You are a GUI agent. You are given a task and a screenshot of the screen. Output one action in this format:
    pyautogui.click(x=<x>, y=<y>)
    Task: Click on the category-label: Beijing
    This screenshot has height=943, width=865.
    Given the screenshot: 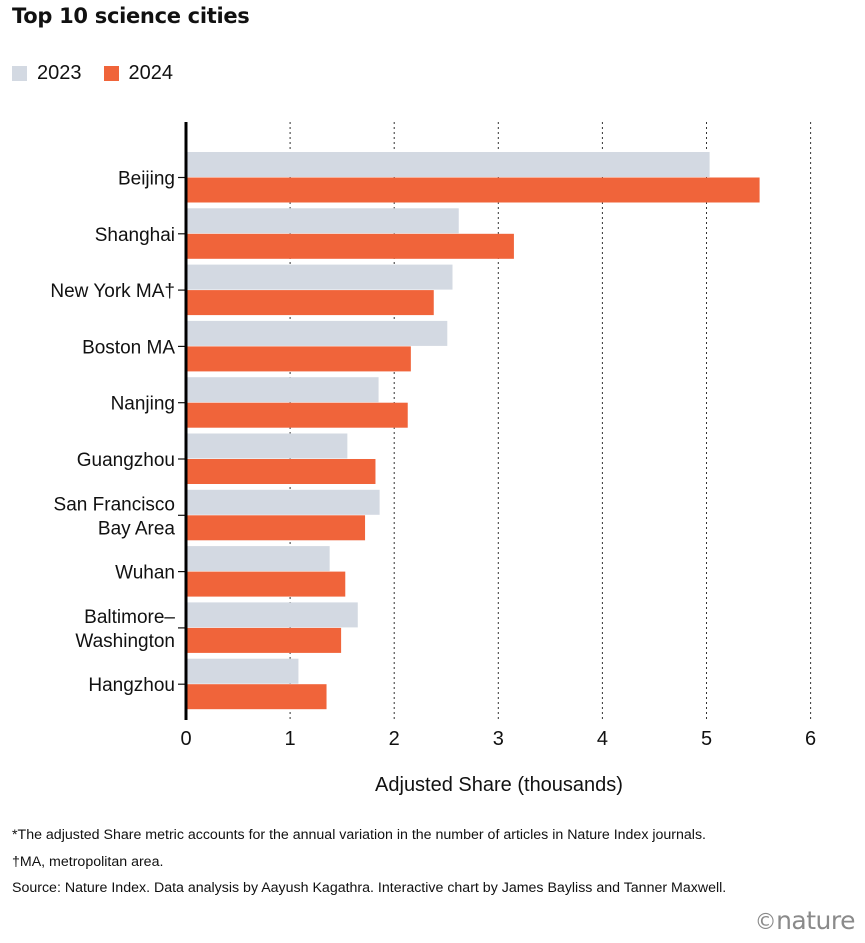 What is the action you would take?
    pyautogui.click(x=146, y=179)
    